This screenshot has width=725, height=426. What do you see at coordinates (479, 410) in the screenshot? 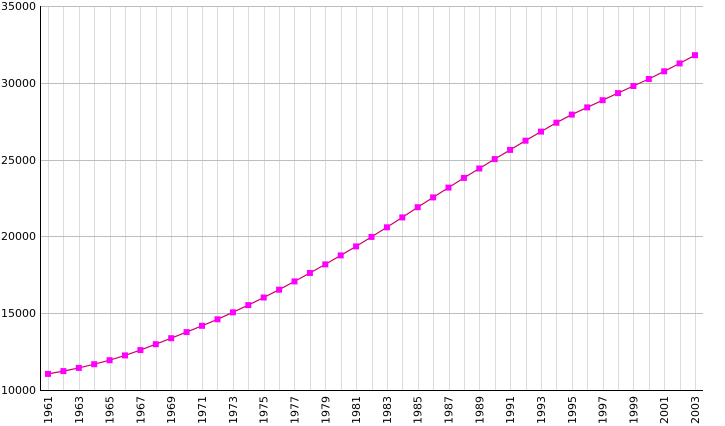
I see `x-tick-label: 1989` at bounding box center [479, 410].